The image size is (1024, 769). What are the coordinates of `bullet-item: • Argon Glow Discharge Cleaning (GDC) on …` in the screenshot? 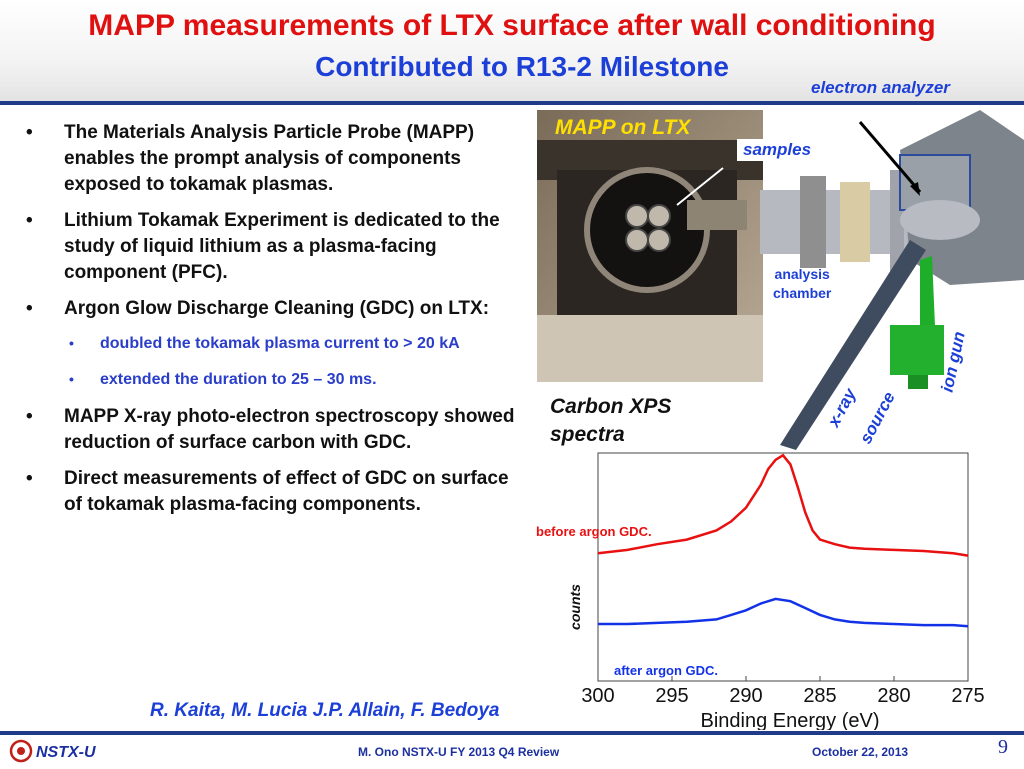 It's located at (274, 309).